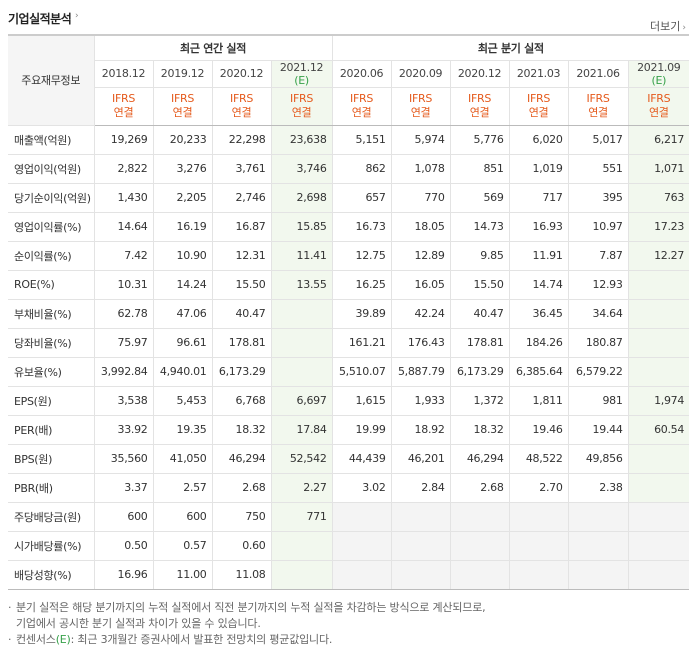 Image resolution: width=698 pixels, height=661 pixels. I want to click on row-label: 주당배당금(원), so click(51, 517).